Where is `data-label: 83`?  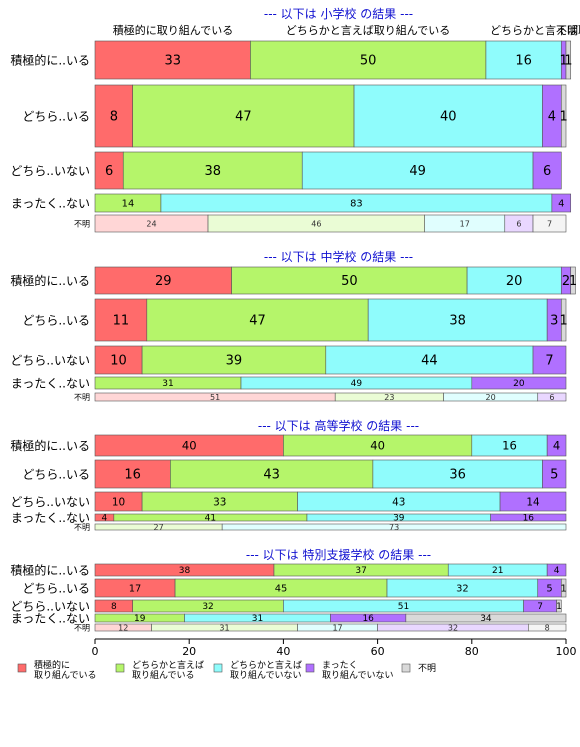
data-label: 83 is located at coordinates (356, 204).